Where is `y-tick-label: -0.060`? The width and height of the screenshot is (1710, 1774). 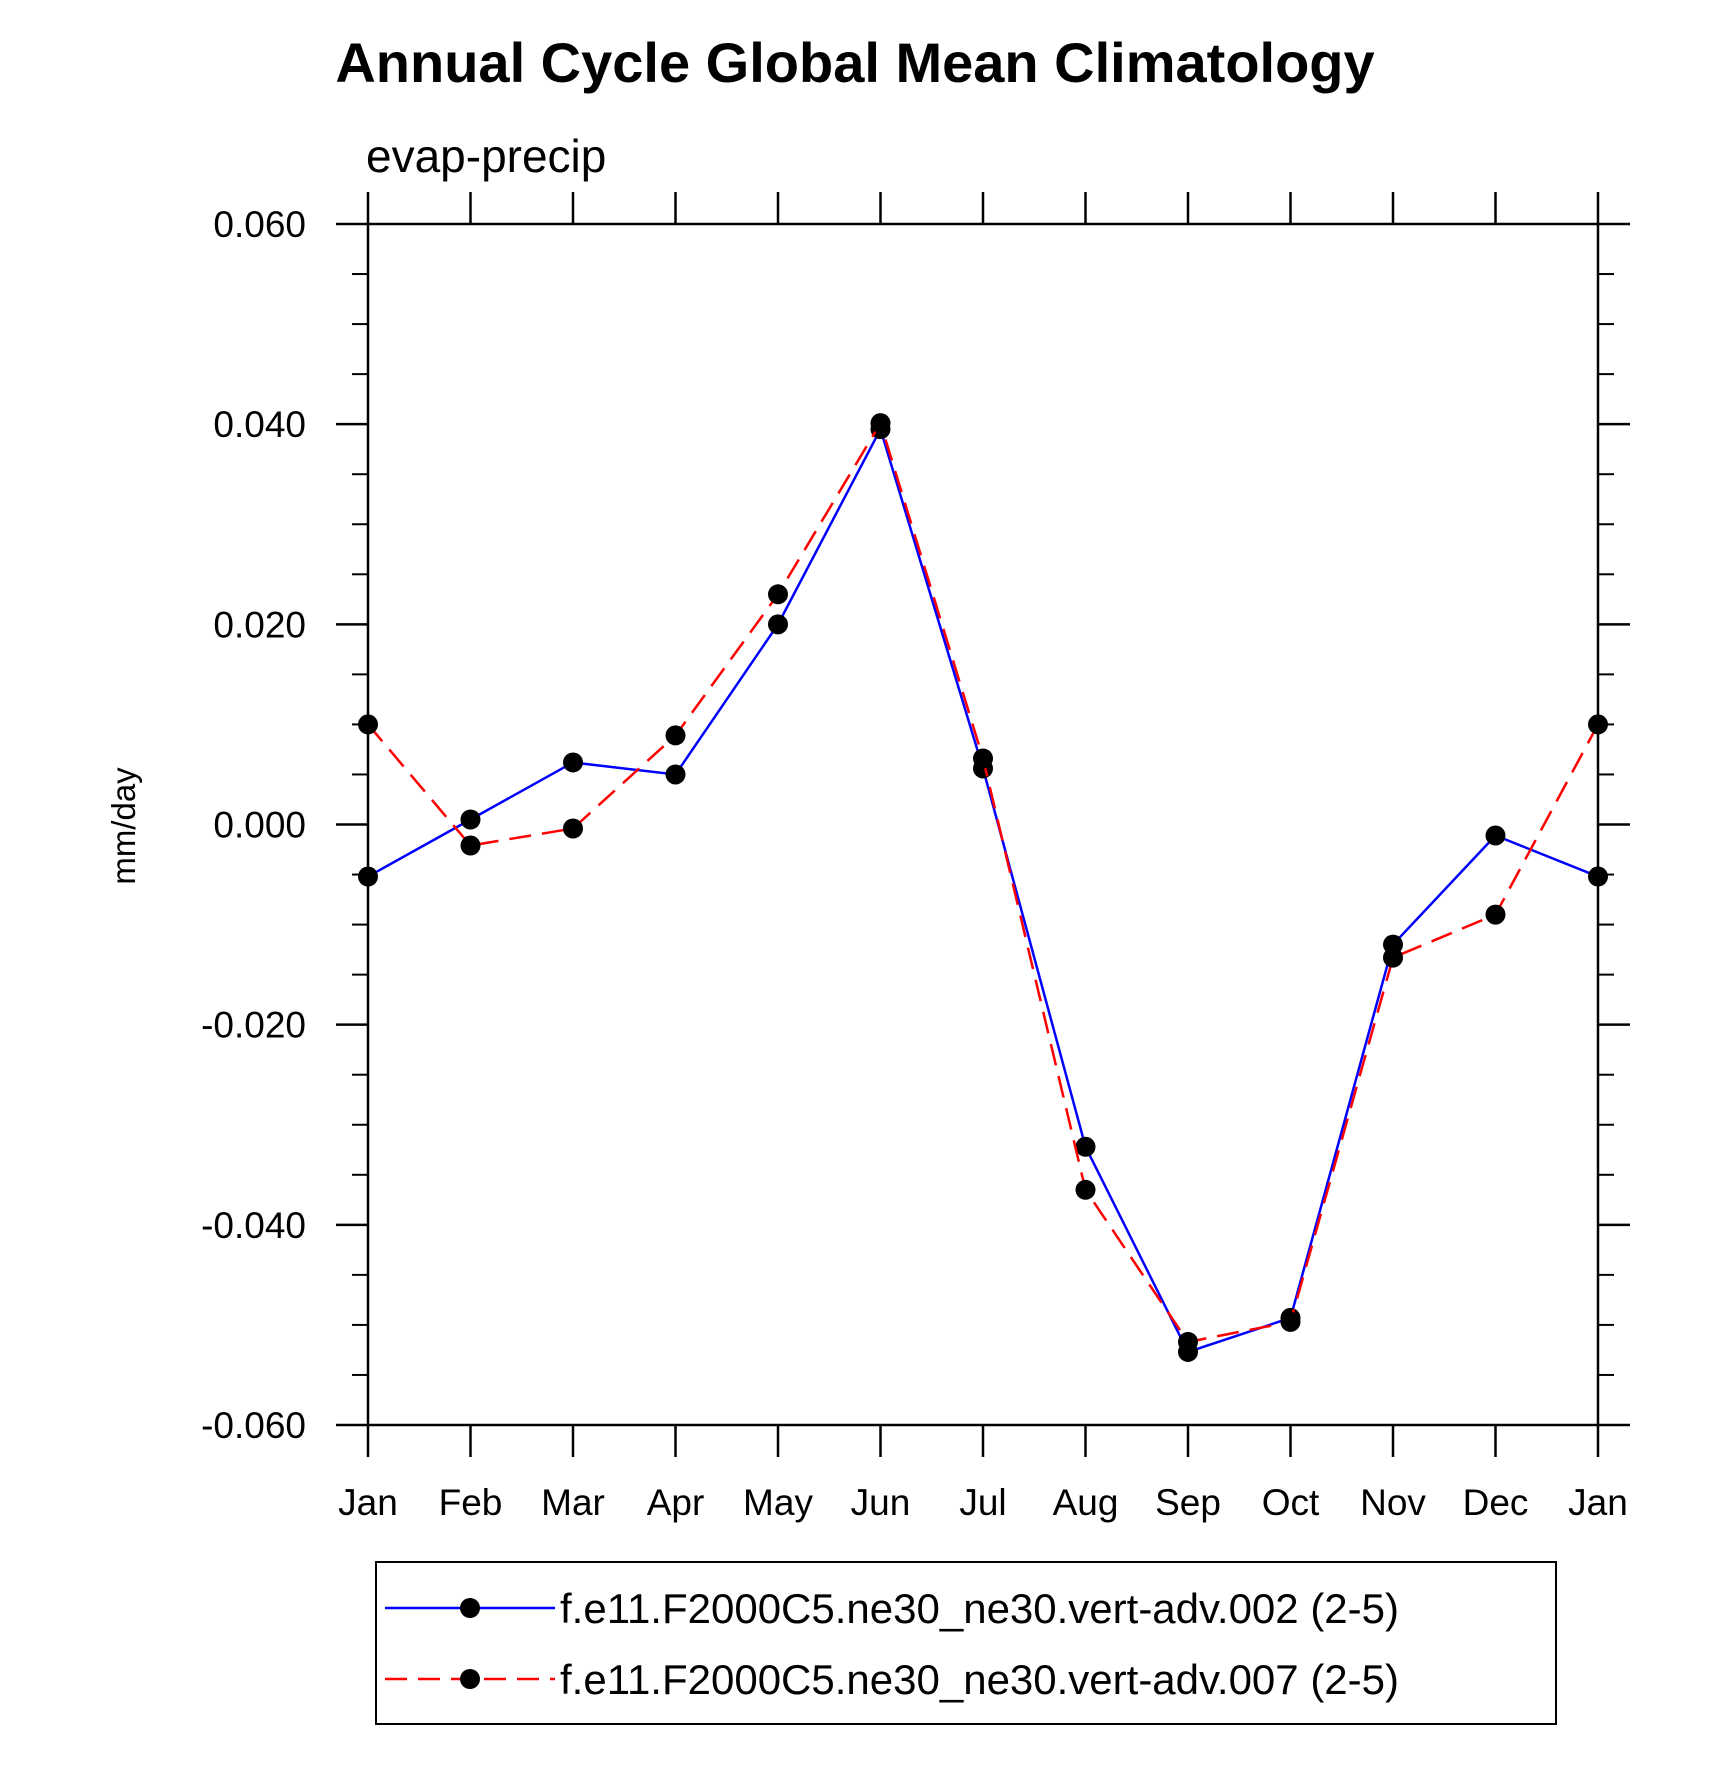
y-tick-label: -0.060 is located at coordinates (253, 1425).